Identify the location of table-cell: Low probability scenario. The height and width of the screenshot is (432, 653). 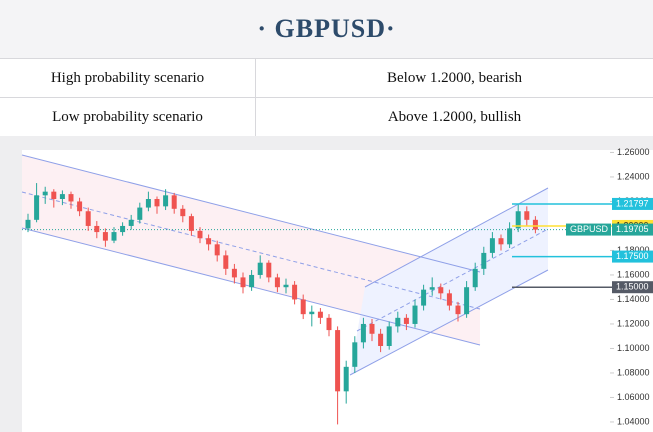
(128, 116).